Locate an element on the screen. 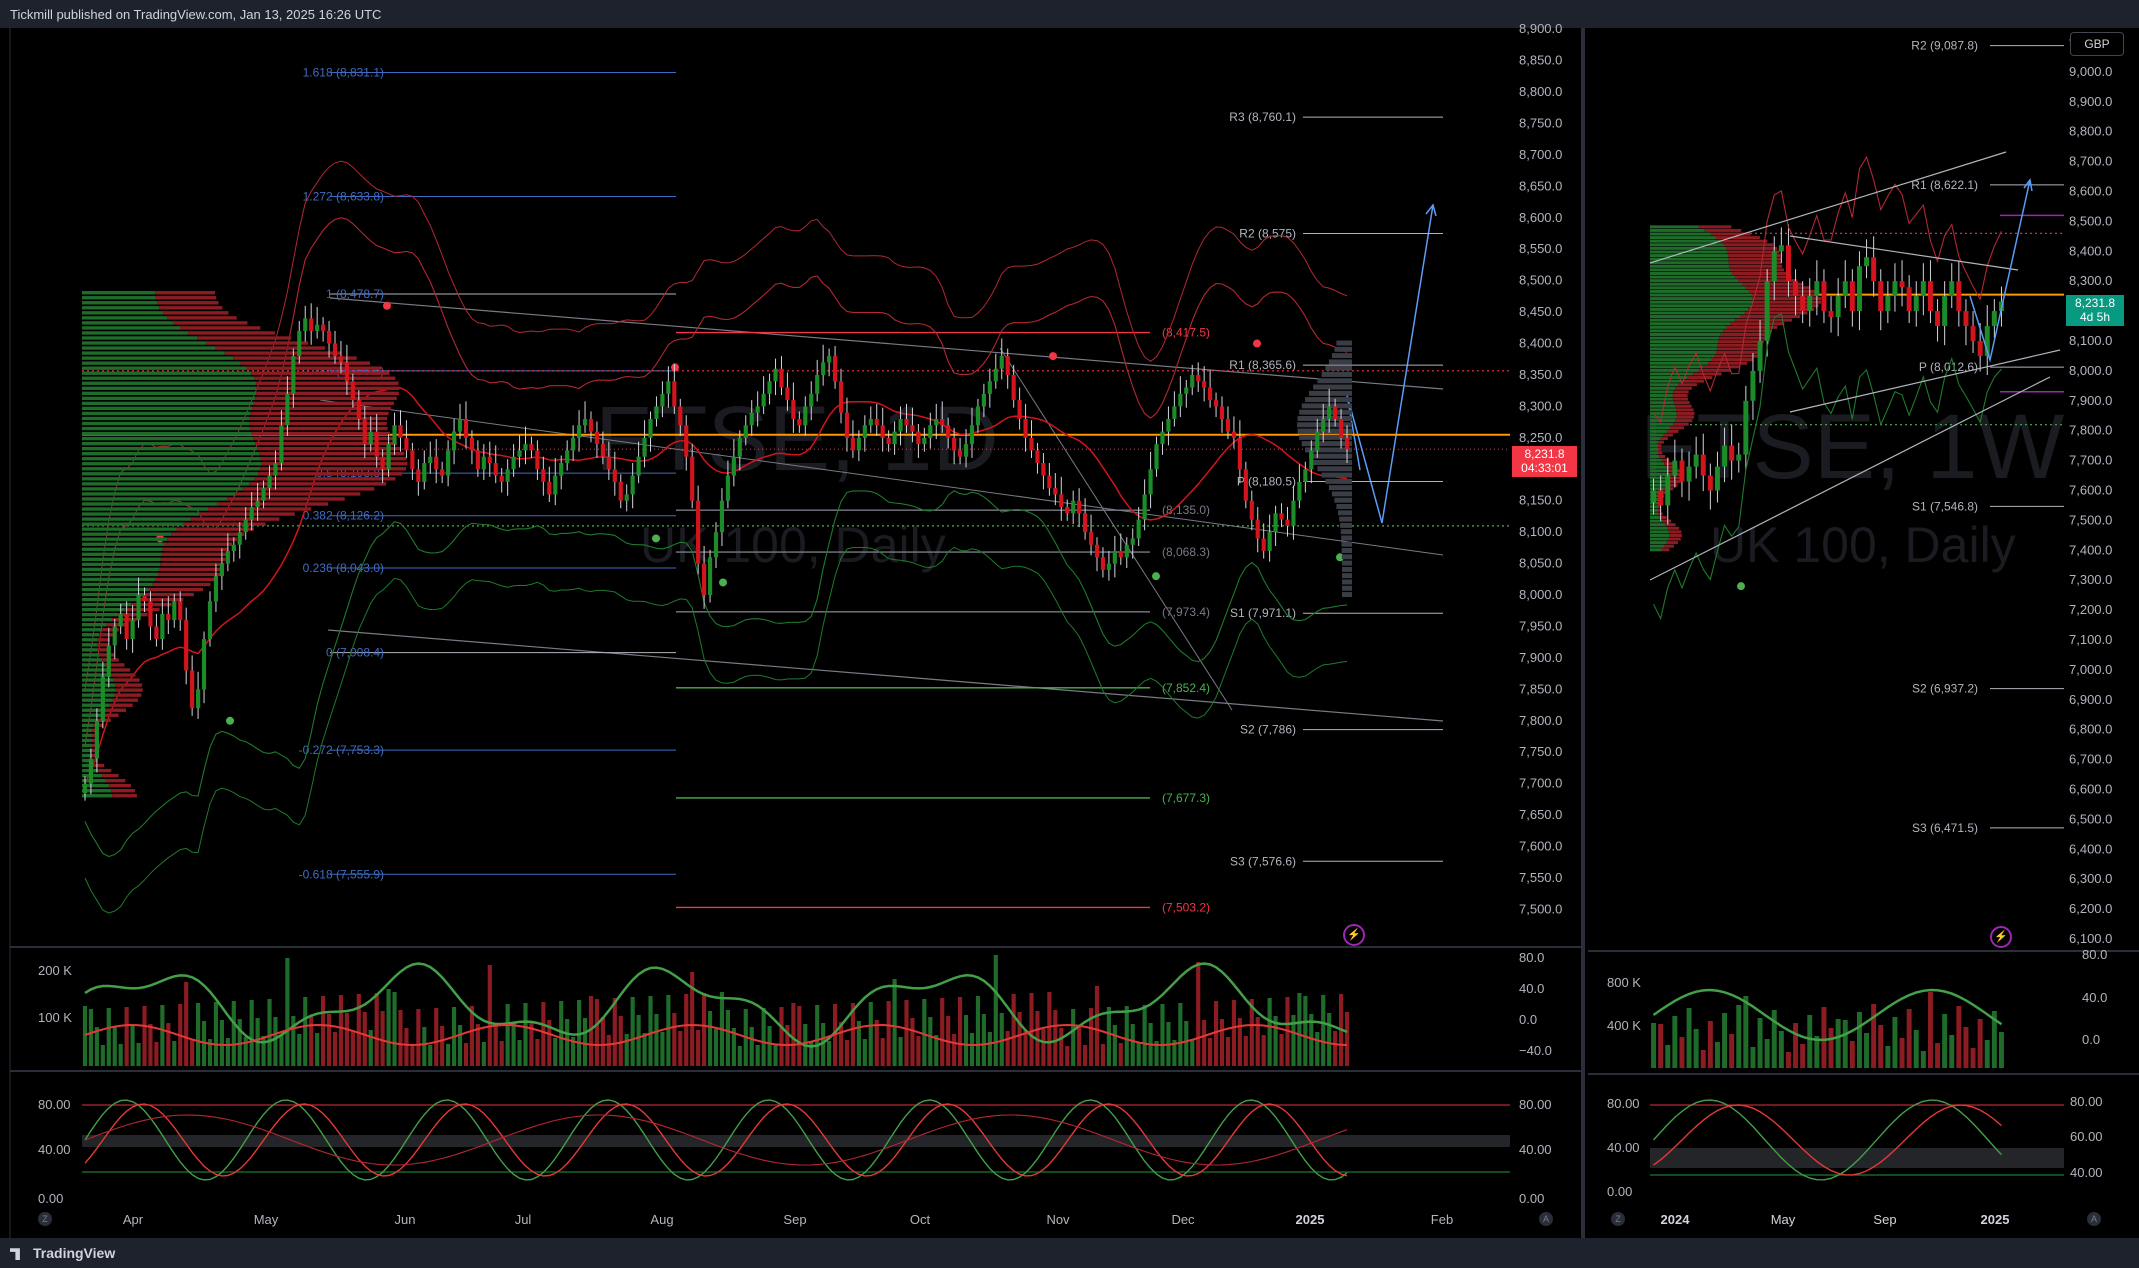 The image size is (2139, 1268). trendline-upper is located at coordinates (886, 343).